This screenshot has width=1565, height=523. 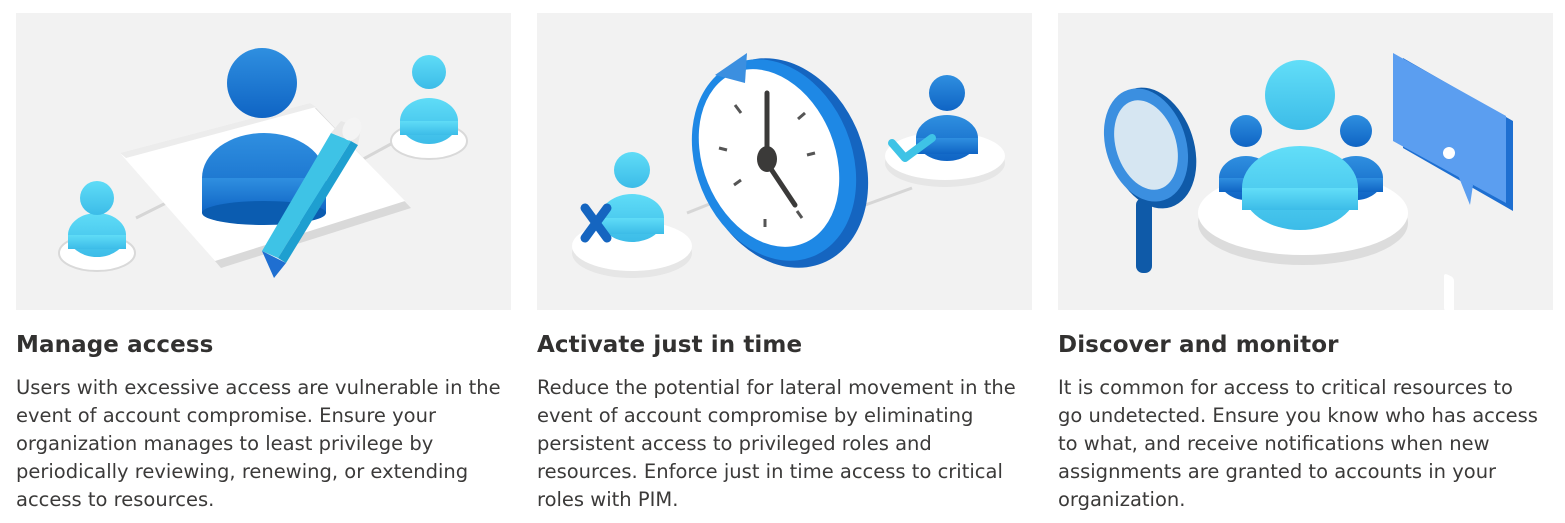 I want to click on pencil-icon, so click(x=312, y=197).